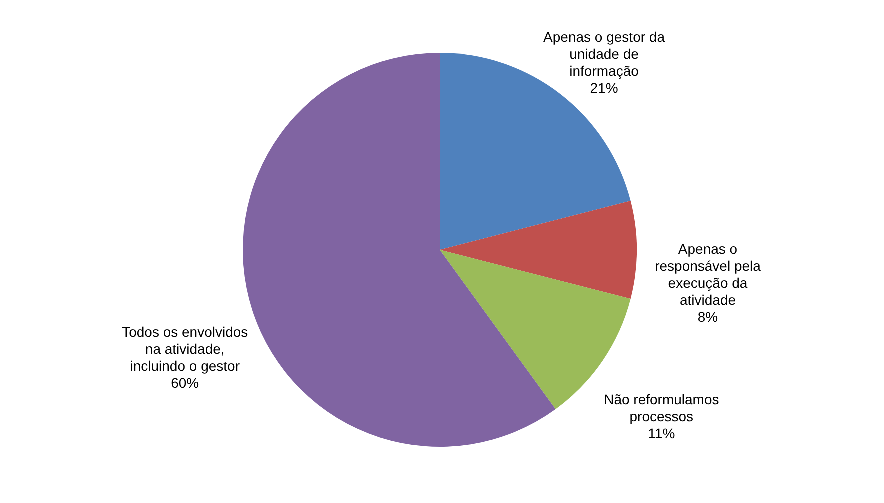 Image resolution: width=884 pixels, height=503 pixels. I want to click on slice-label: Apenas o gestor da unidade de informação, so click(605, 54).